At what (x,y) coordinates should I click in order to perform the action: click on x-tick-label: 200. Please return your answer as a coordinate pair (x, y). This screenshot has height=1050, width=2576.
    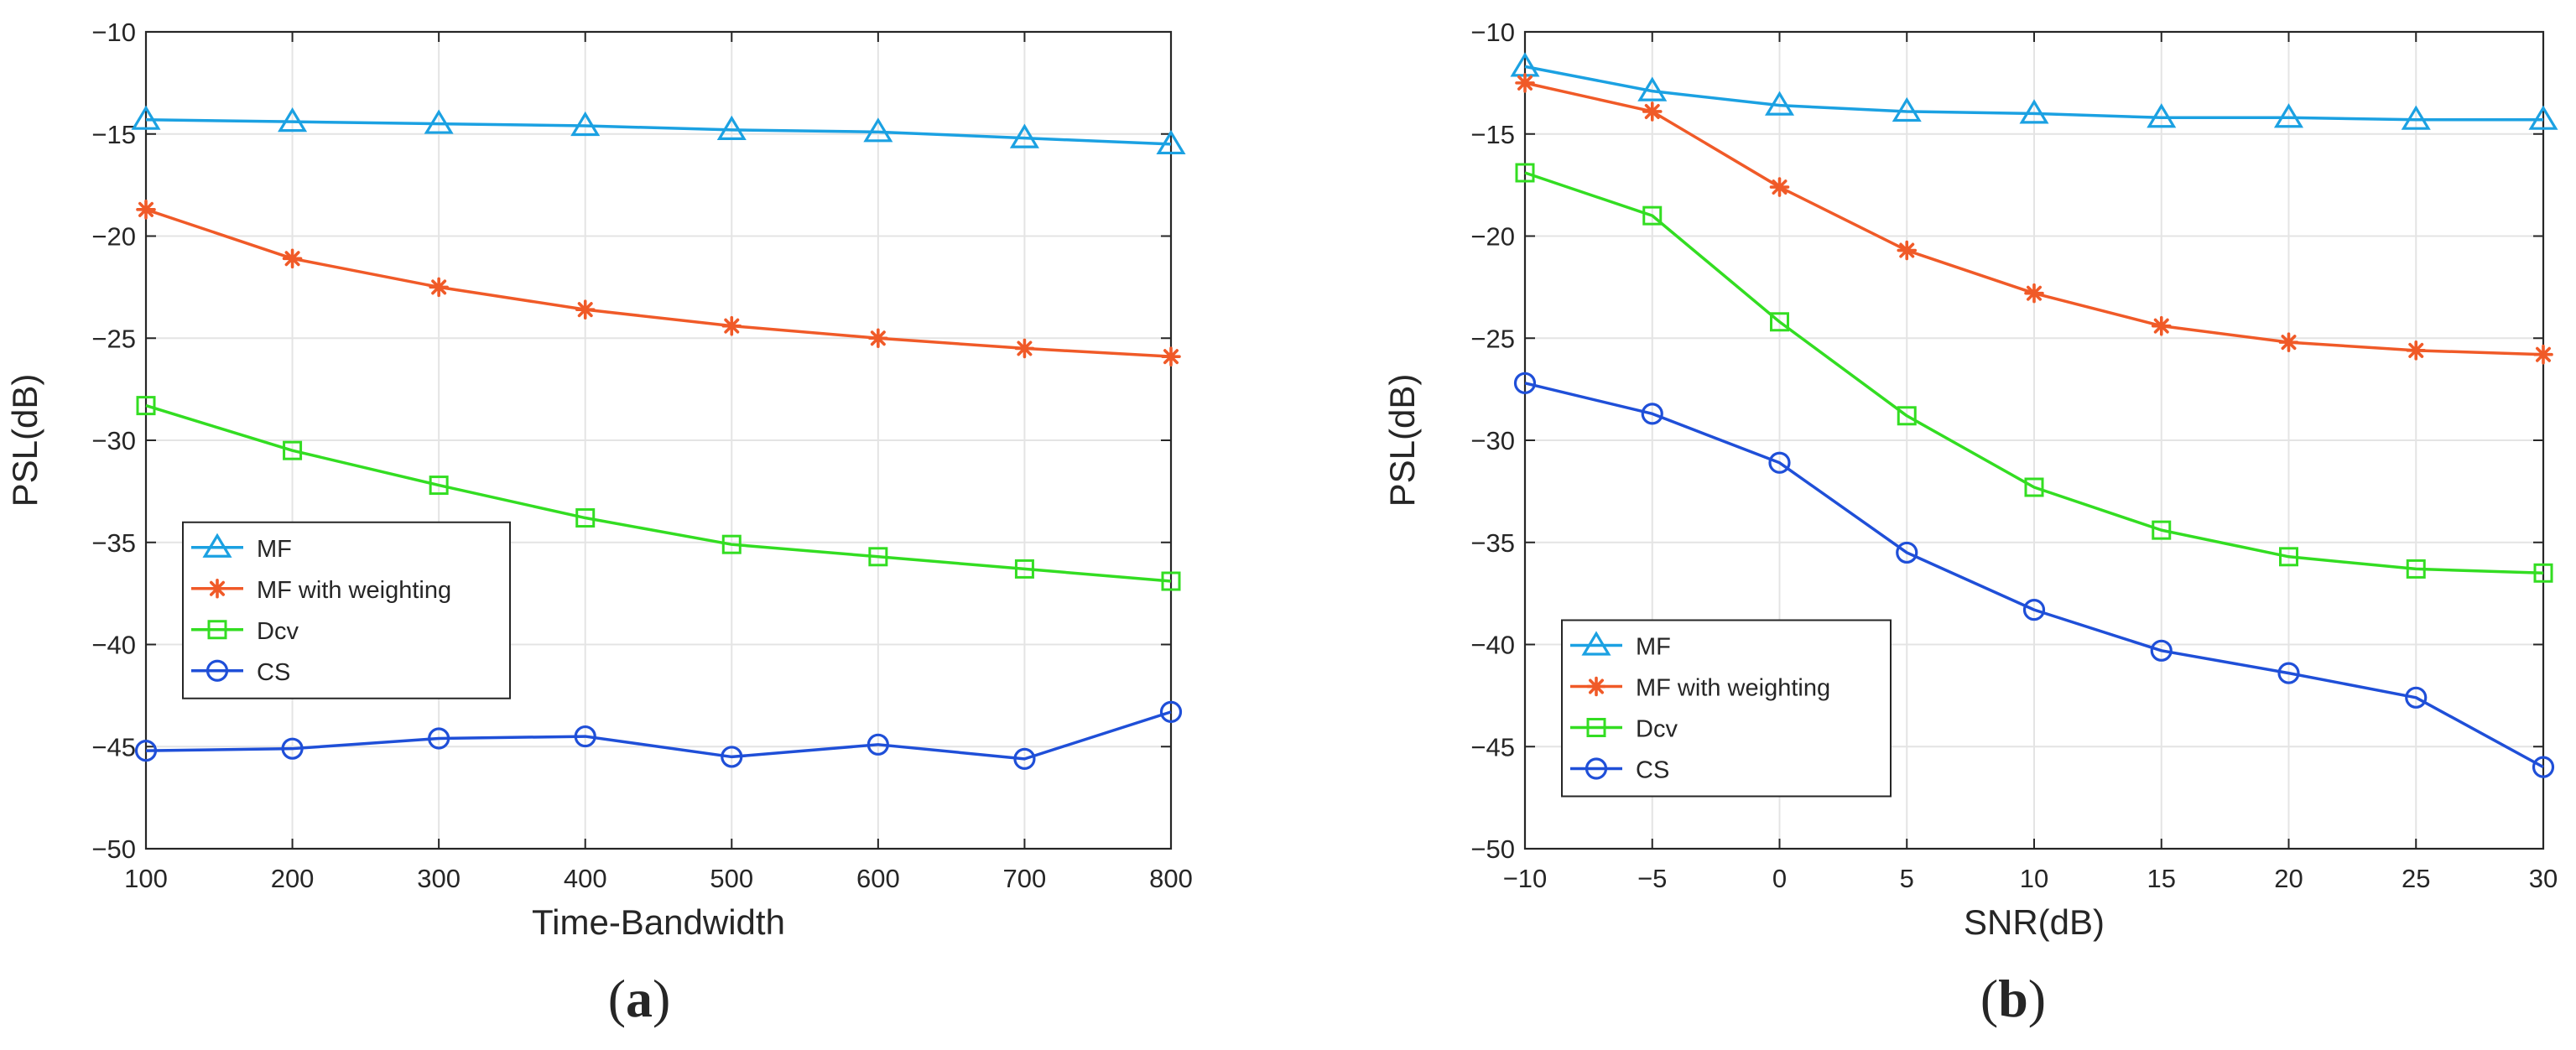
    Looking at the image, I should click on (293, 878).